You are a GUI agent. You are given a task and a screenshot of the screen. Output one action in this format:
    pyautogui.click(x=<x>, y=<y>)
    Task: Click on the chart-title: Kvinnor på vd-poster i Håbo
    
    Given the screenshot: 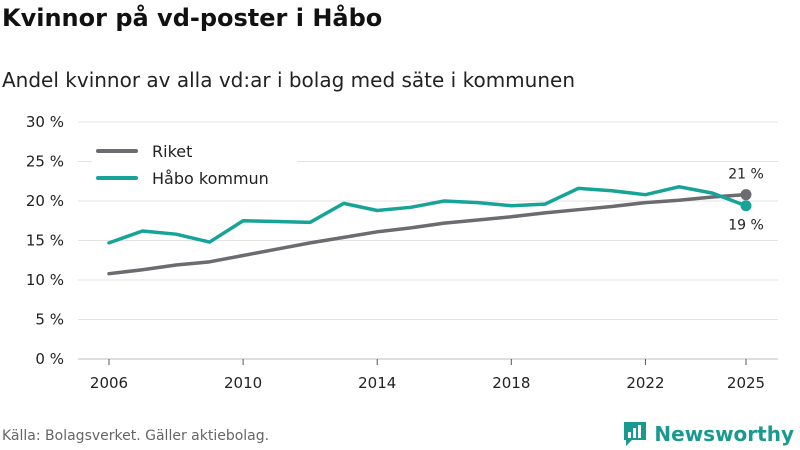 What is the action you would take?
    pyautogui.click(x=192, y=18)
    